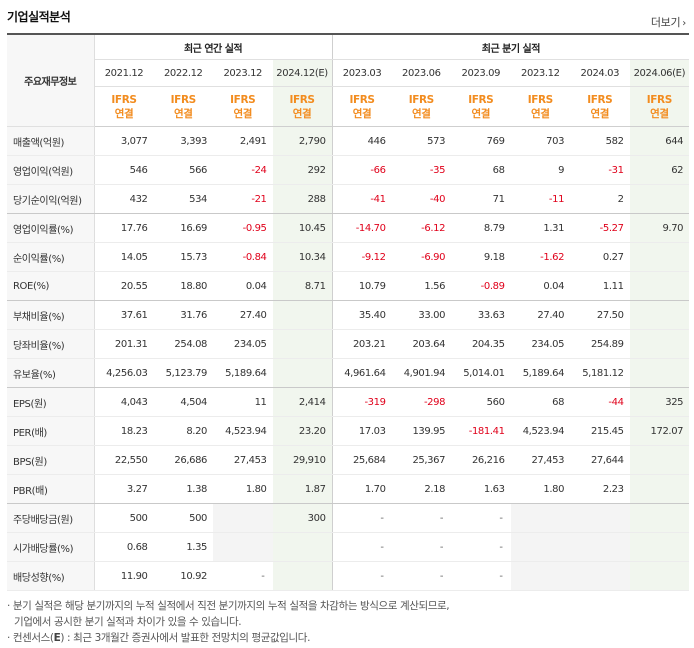  What do you see at coordinates (421, 373) in the screenshot?
I see `table-cell: 4,901.94` at bounding box center [421, 373].